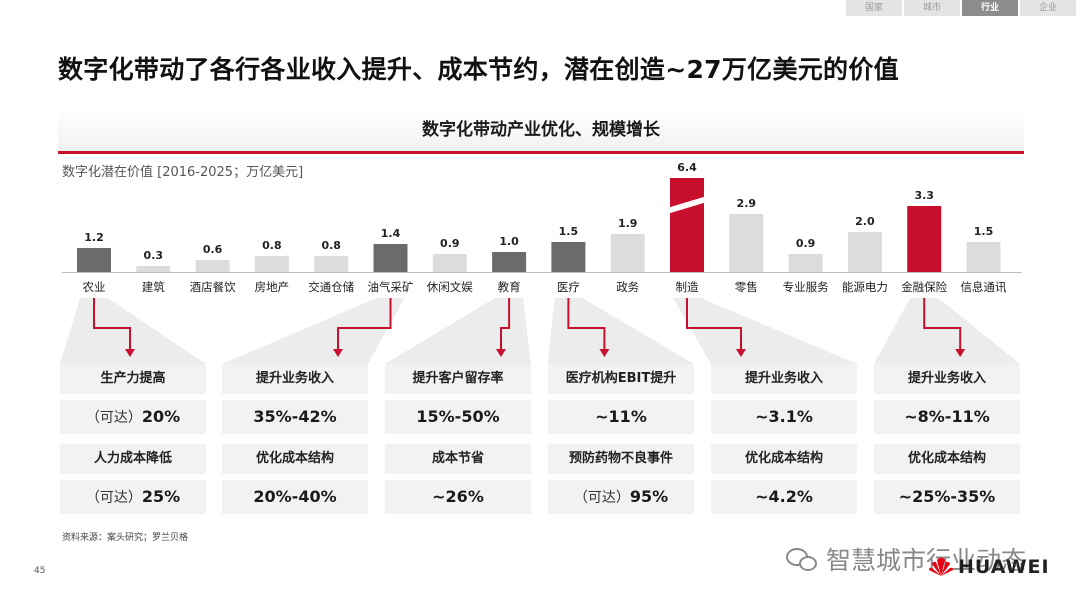 Image resolution: width=1080 pixels, height=607 pixels. What do you see at coordinates (806, 243) in the screenshot?
I see `value-label-12: 0.9` at bounding box center [806, 243].